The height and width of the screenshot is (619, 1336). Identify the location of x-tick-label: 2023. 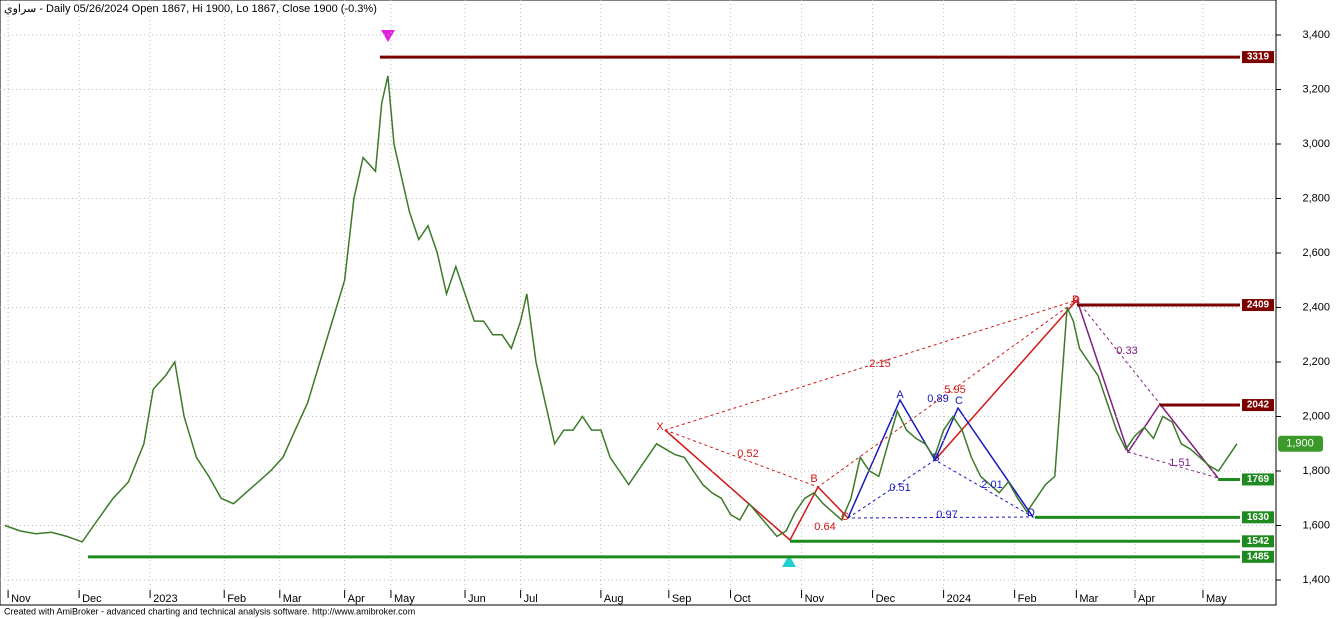
(165, 599).